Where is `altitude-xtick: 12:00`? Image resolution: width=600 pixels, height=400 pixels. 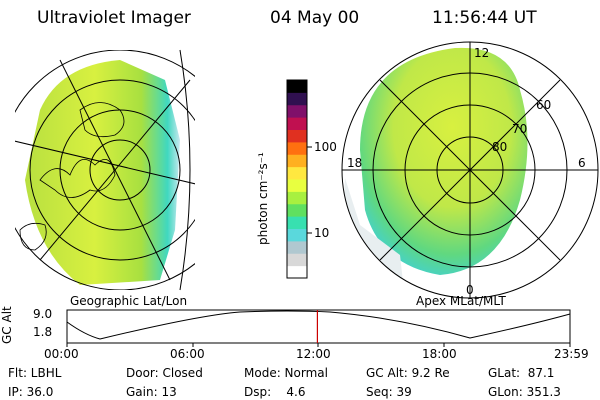 altitude-xtick: 12:00 is located at coordinates (313, 354).